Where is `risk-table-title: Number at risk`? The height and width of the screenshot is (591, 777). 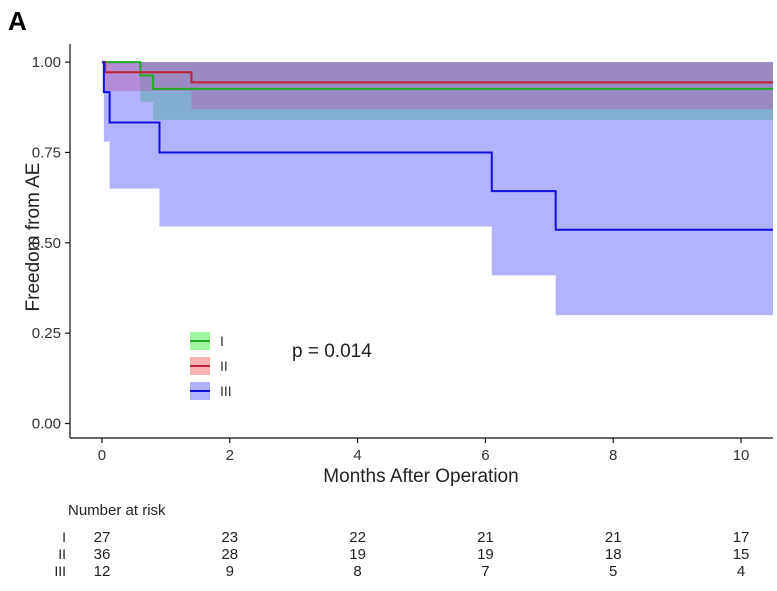
risk-table-title: Number at risk is located at coordinates (117, 510).